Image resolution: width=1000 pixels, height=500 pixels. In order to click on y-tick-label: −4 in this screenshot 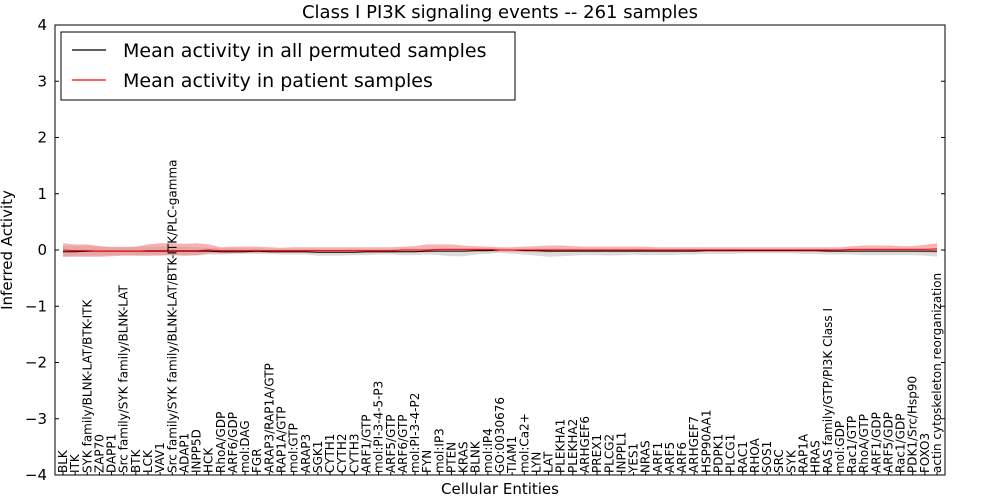, I will do `click(36, 475)`.